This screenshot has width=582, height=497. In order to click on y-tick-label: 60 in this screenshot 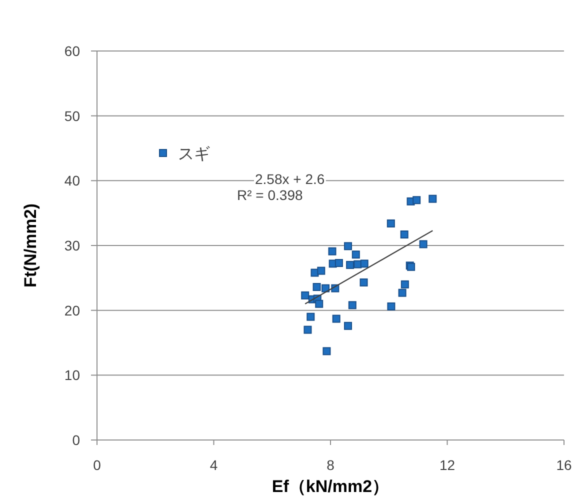, I will do `click(72, 51)`.